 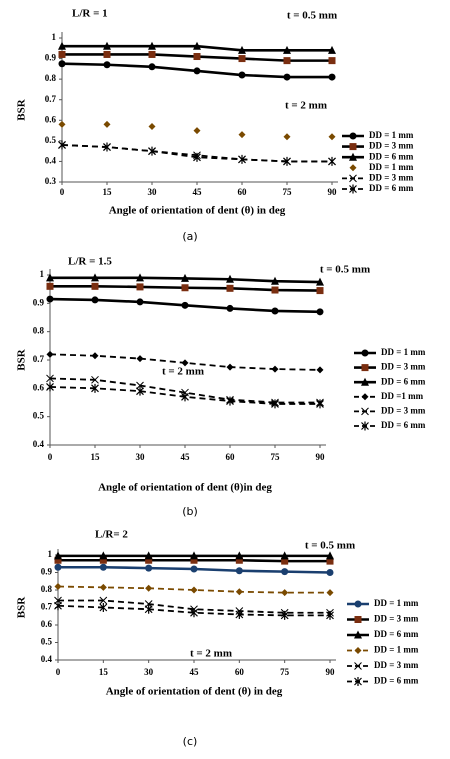 I want to click on caption: (c), so click(x=190, y=741).